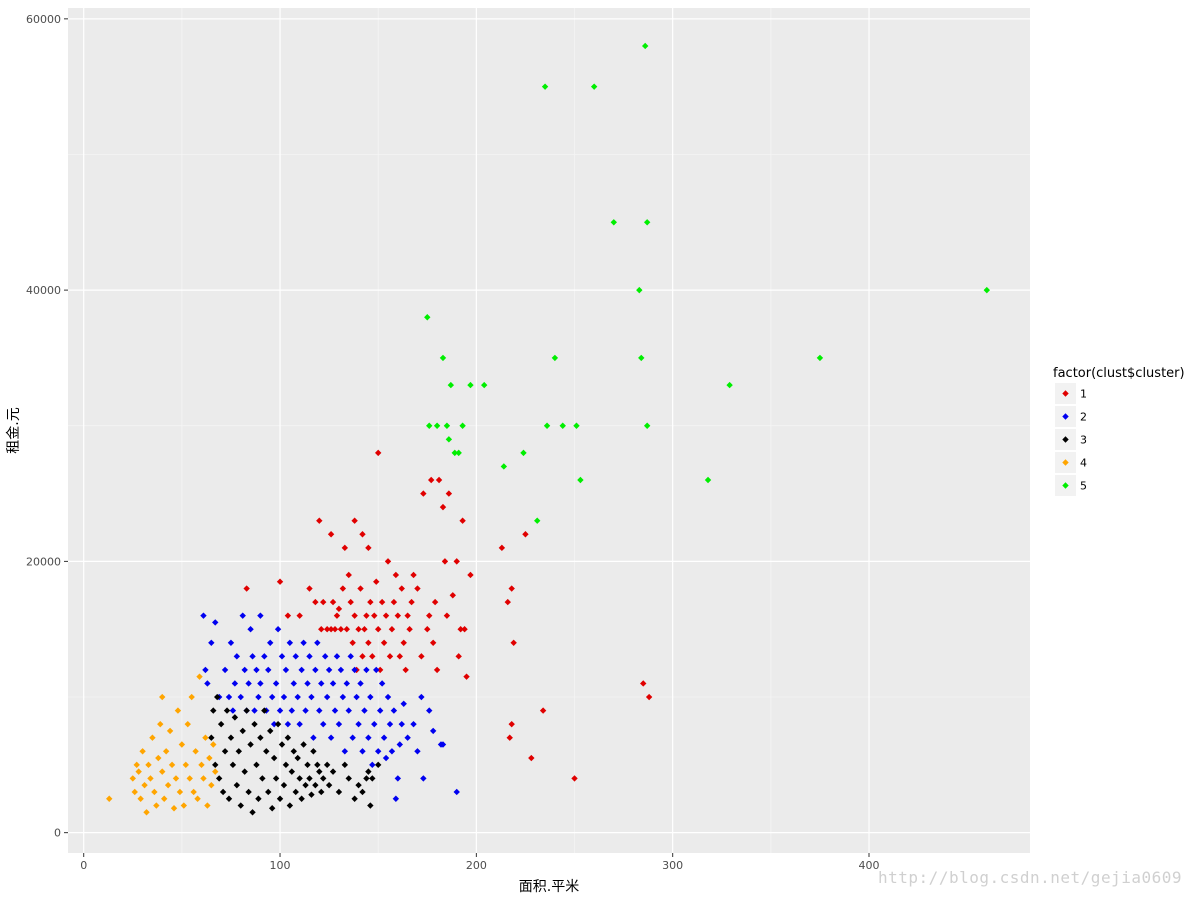 This screenshot has height=899, width=1194. What do you see at coordinates (14, 430) in the screenshot?
I see `y-axis-title: 租金.元` at bounding box center [14, 430].